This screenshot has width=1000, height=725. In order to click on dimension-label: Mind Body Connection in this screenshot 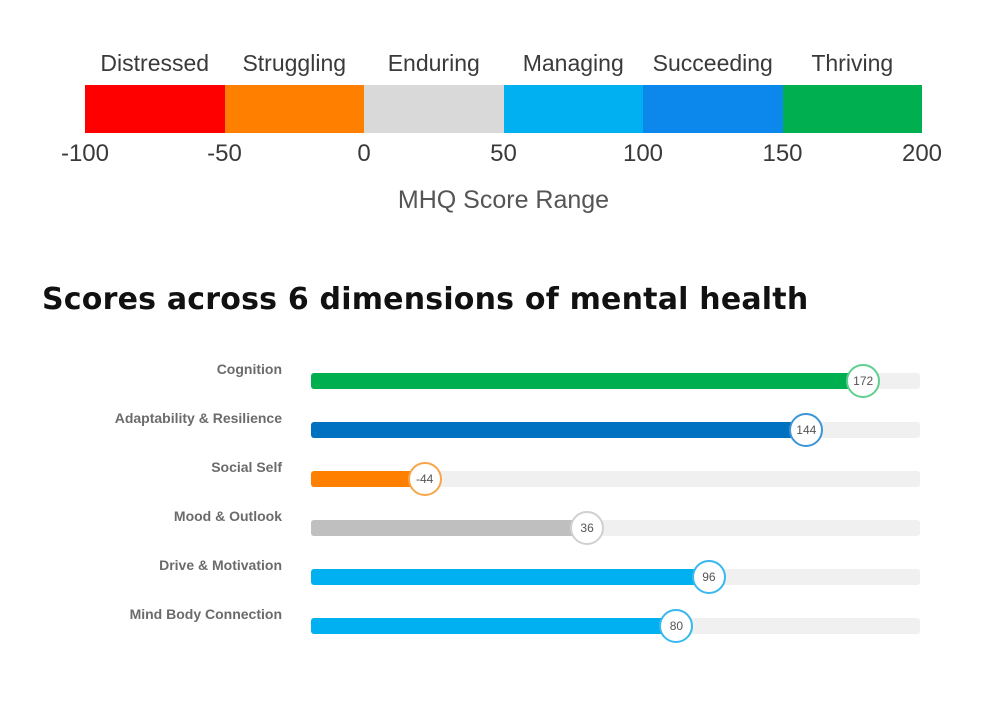, I will do `click(205, 614)`.